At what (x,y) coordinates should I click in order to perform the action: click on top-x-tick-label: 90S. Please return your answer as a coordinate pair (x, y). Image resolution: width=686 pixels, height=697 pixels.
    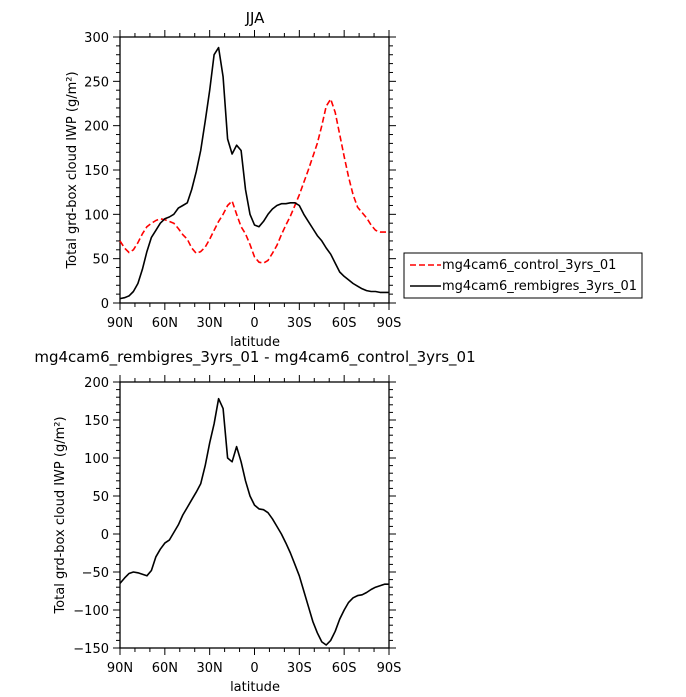
    Looking at the image, I should click on (389, 323).